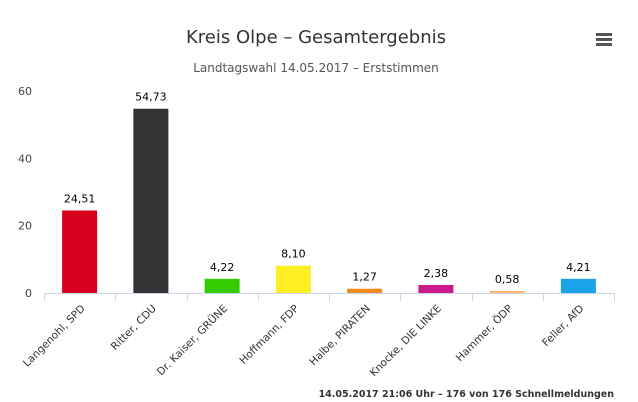  Describe the element at coordinates (484, 333) in the screenshot. I see `x-tick-label: Hammer, ÖDP` at that location.